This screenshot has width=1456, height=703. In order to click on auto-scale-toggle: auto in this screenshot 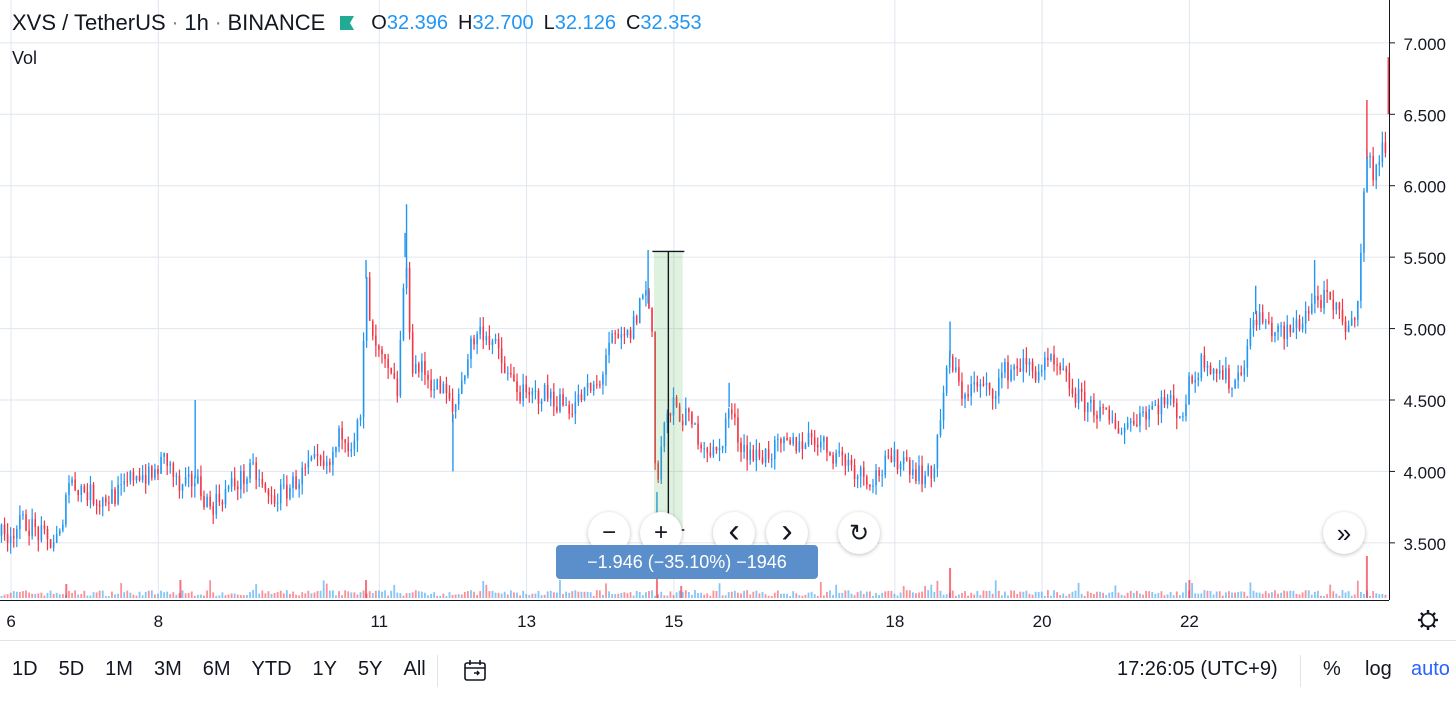, I will do `click(1430, 669)`.